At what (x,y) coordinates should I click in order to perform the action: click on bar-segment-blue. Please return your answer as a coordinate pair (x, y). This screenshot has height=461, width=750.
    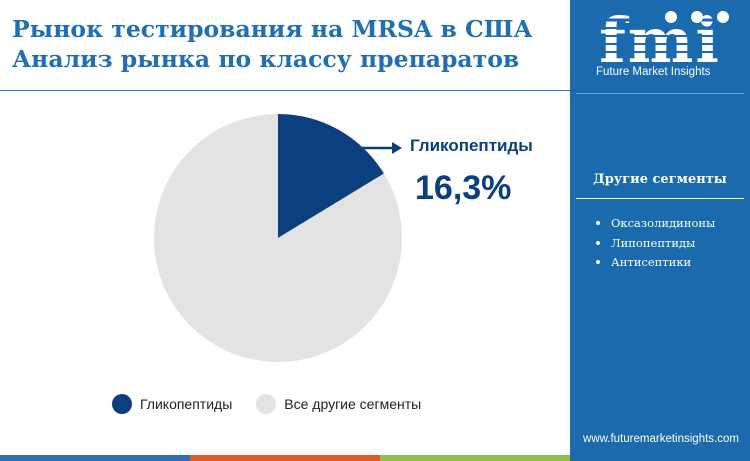
    Looking at the image, I should click on (95, 458).